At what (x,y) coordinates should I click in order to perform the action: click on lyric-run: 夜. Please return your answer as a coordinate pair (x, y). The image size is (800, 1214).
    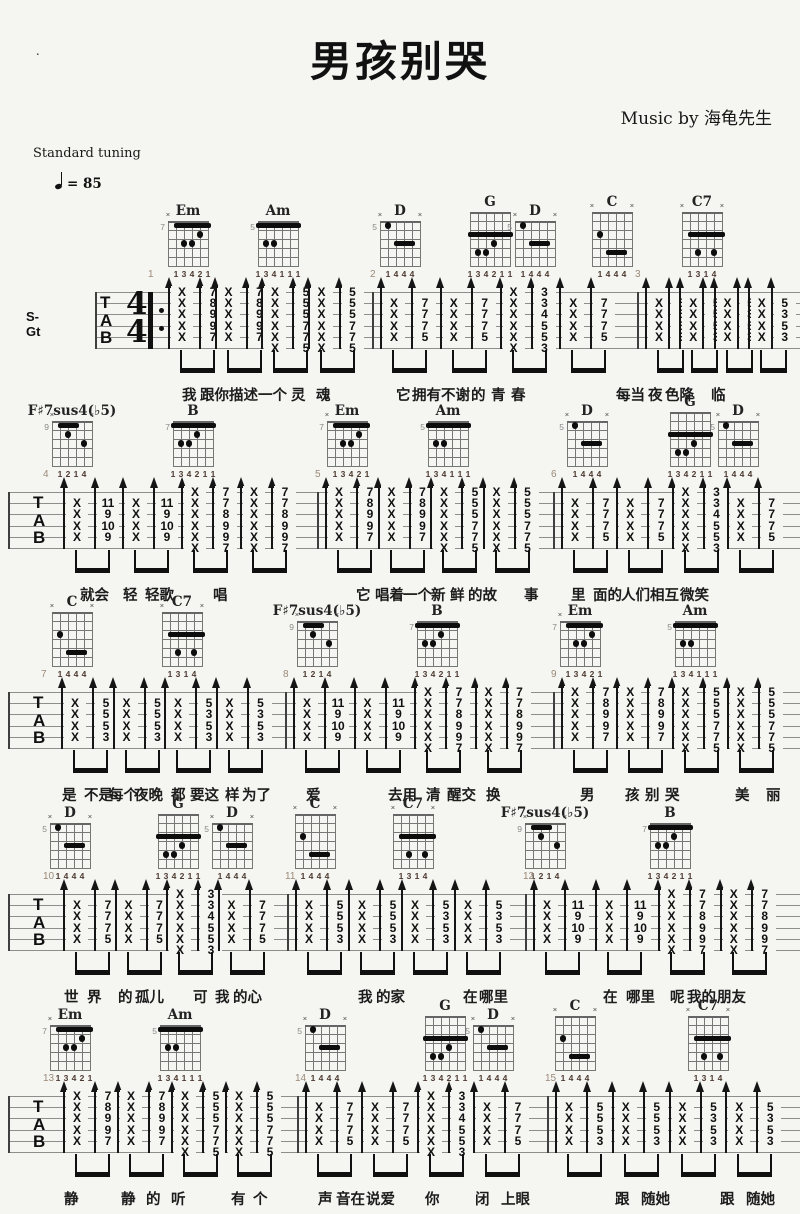
    Looking at the image, I should click on (655, 395).